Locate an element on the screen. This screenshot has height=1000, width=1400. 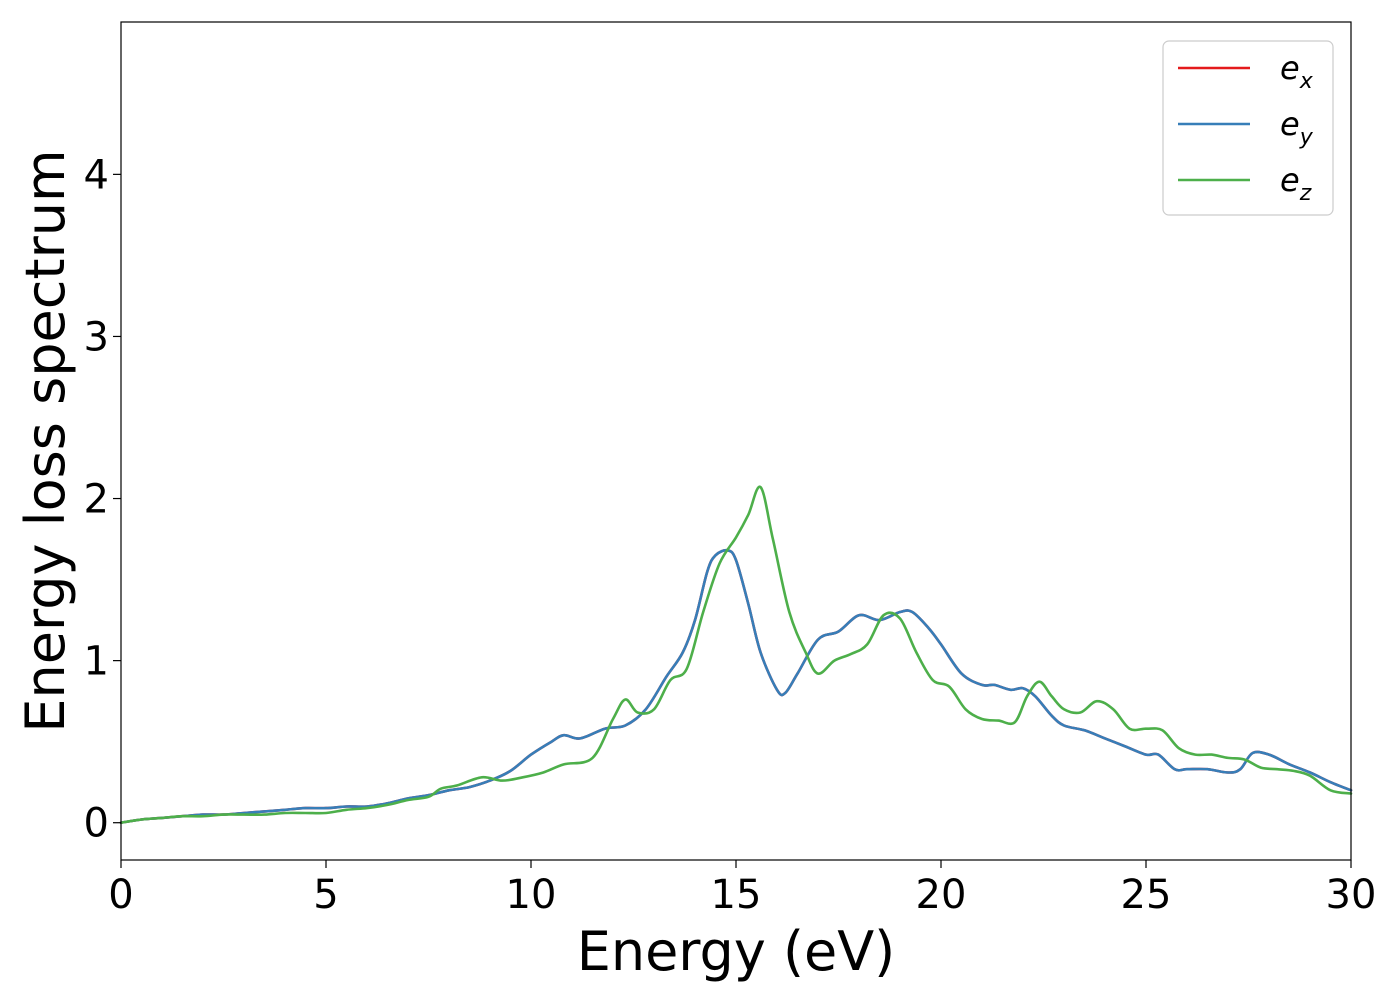
x-tick-label: 10 is located at coordinates (531, 895).